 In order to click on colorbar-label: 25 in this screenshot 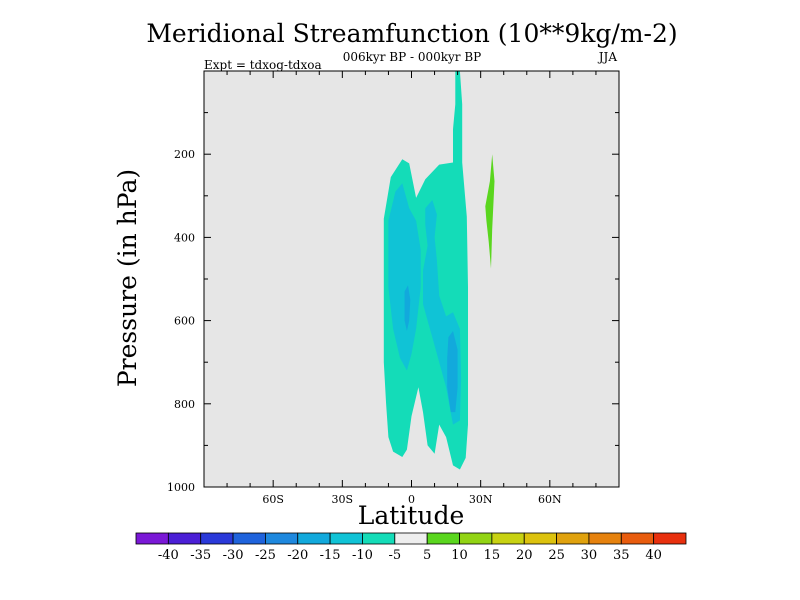, I will do `click(556, 555)`.